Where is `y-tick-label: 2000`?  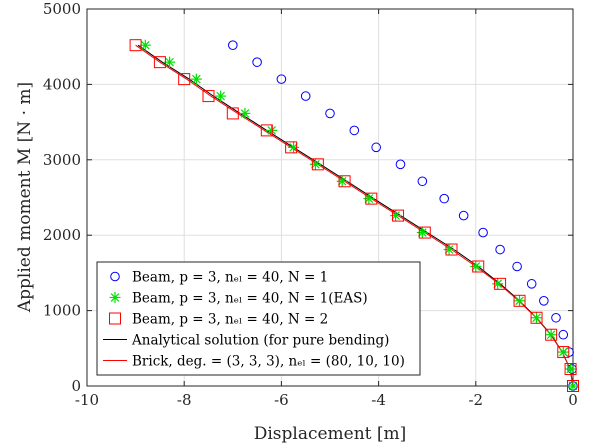 y-tick-label: 2000 is located at coordinates (62, 235).